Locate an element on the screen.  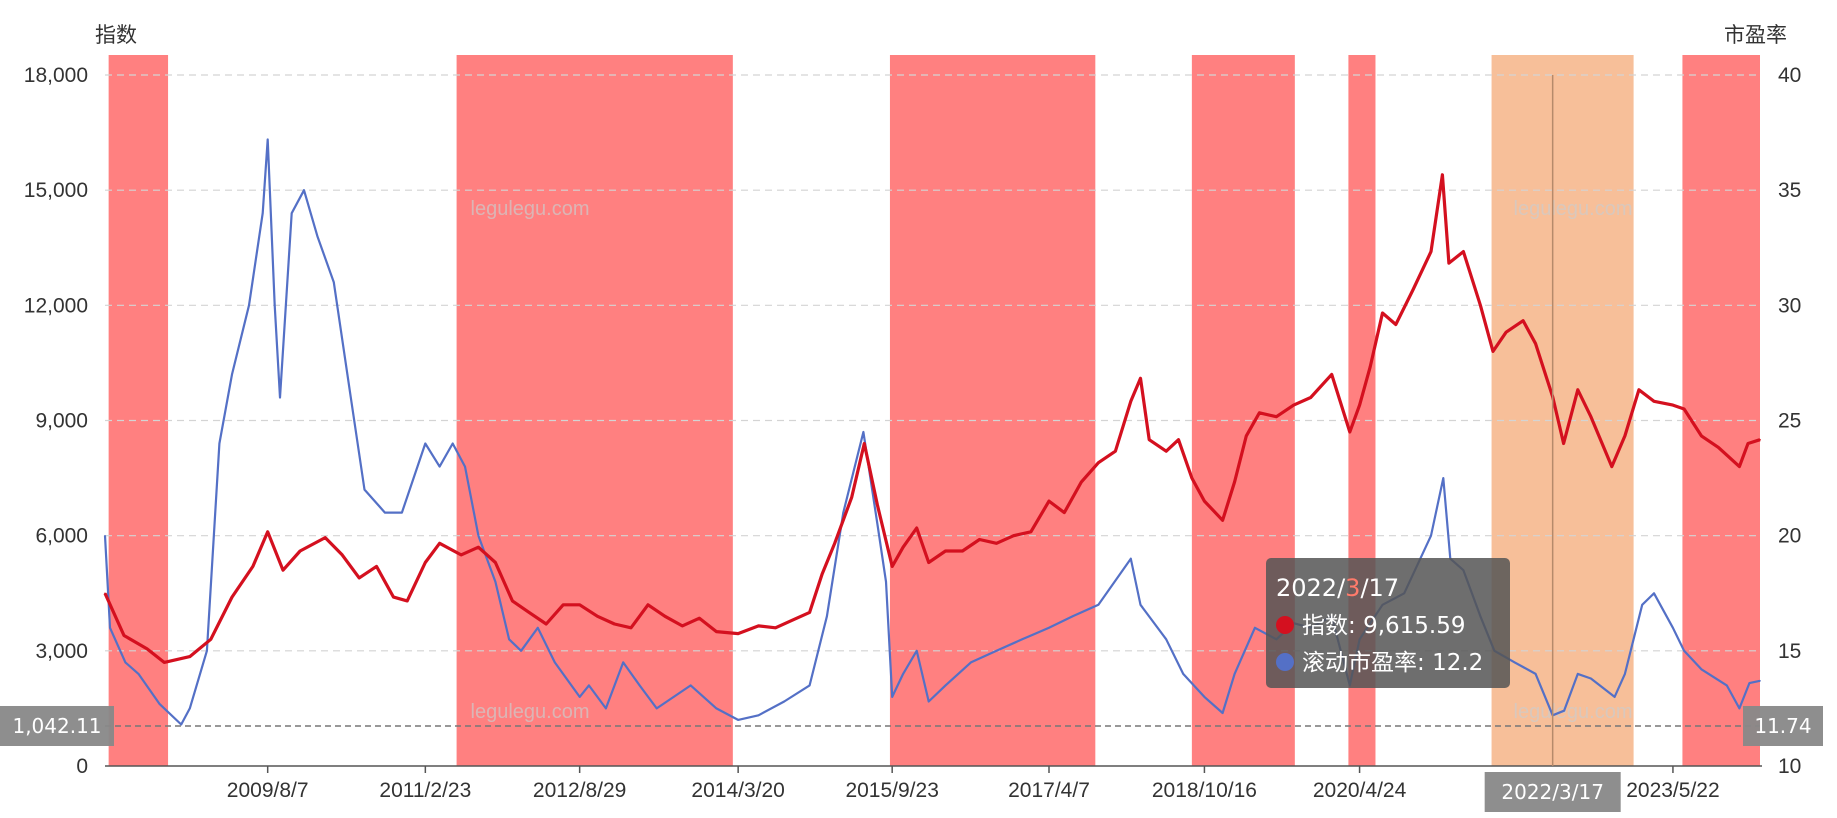
pointer-left-value-tag-text: 1,042.11 is located at coordinates (56, 726).